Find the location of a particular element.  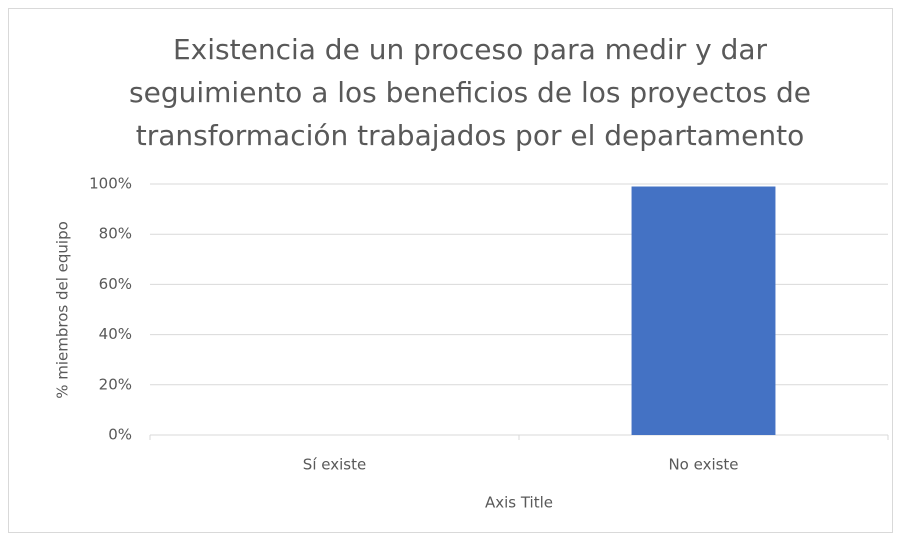

y-tick-label: 100% is located at coordinates (110, 184).